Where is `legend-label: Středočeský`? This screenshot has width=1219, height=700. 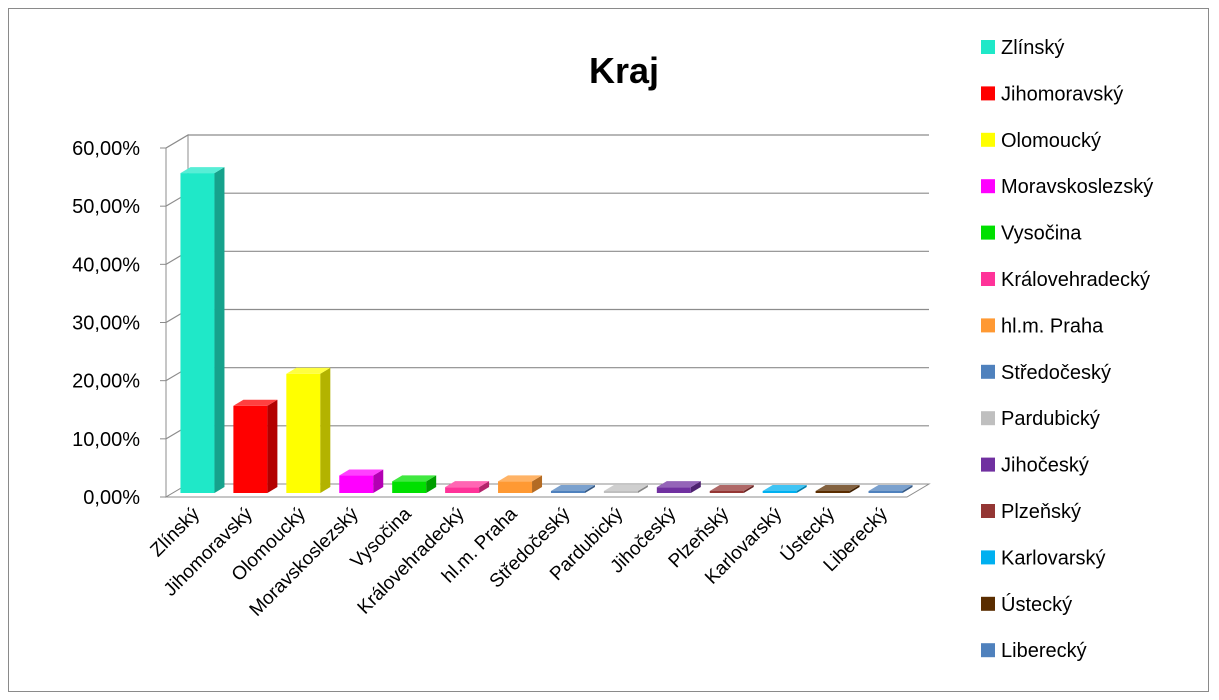
legend-label: Středočeský is located at coordinates (1056, 373).